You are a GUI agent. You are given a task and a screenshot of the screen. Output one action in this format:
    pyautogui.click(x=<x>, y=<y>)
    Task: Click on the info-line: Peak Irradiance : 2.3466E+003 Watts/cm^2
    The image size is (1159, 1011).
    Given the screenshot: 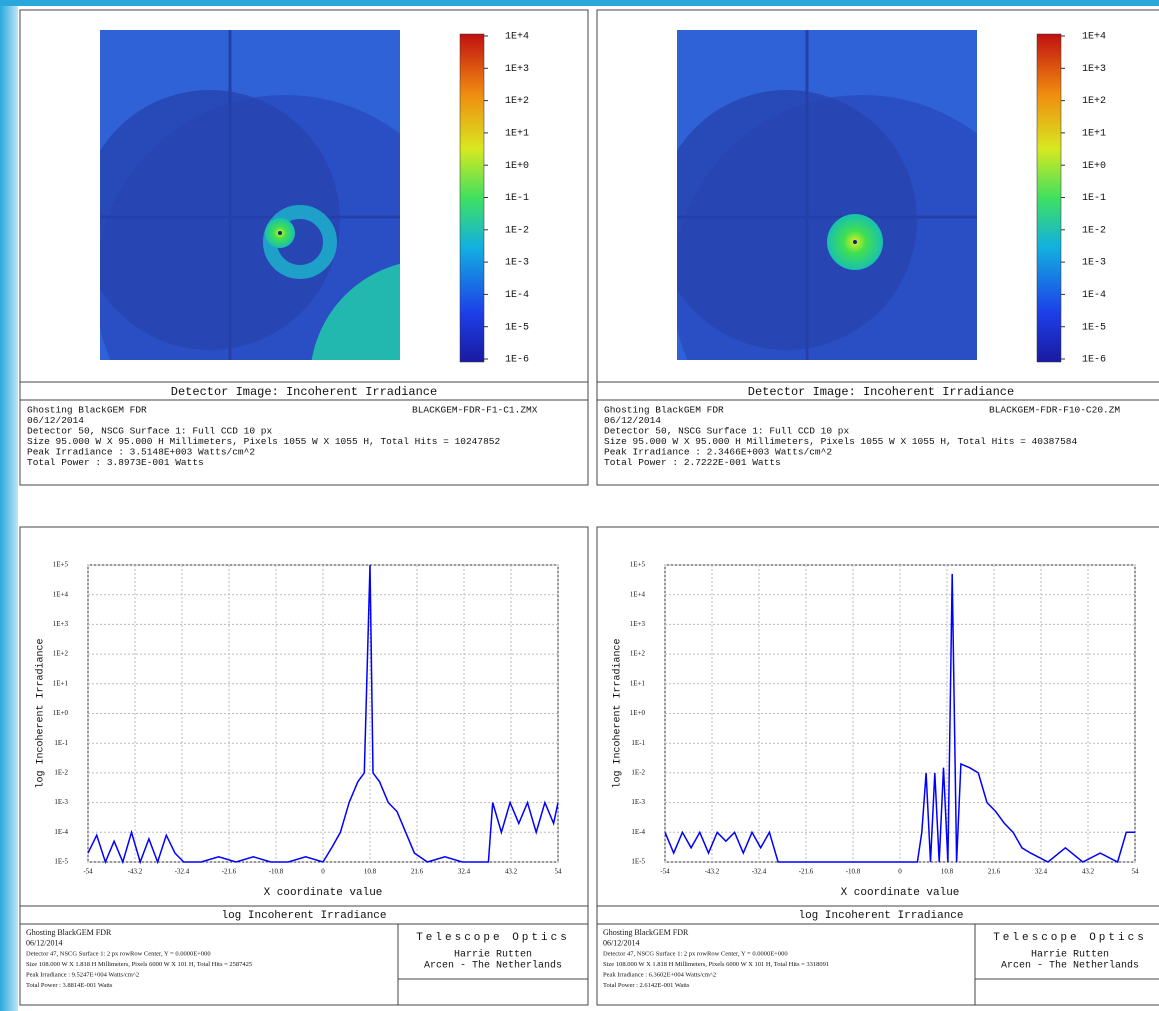 What is the action you would take?
    pyautogui.click(x=718, y=452)
    